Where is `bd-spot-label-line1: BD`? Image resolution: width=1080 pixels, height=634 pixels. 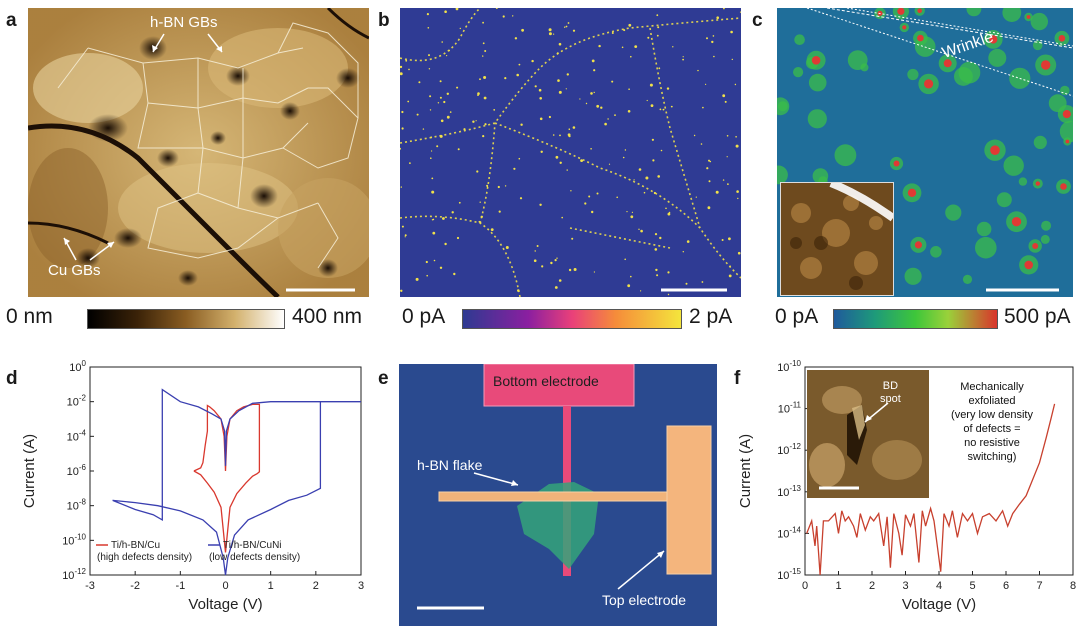
bd-spot-label-line1: BD is located at coordinates (890, 386).